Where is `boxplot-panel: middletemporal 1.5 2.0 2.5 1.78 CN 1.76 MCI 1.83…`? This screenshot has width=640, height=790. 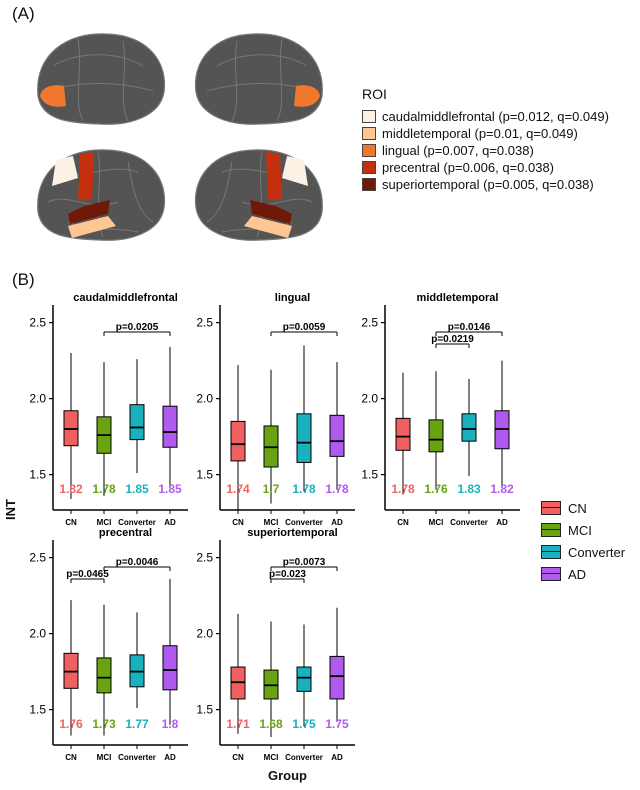
boxplot-panel: middletemporal 1.5 2.0 2.5 1.78 CN 1.76 MCI 1.83… is located at coordinates (440, 409).